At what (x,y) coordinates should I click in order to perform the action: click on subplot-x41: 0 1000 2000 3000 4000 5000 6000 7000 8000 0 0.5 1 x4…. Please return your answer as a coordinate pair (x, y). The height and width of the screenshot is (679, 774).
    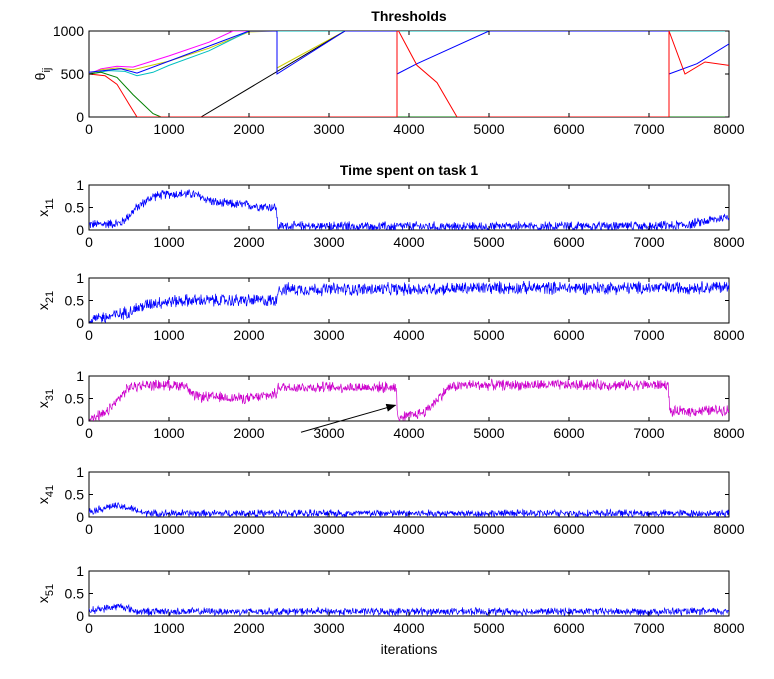
    Looking at the image, I should click on (390, 500).